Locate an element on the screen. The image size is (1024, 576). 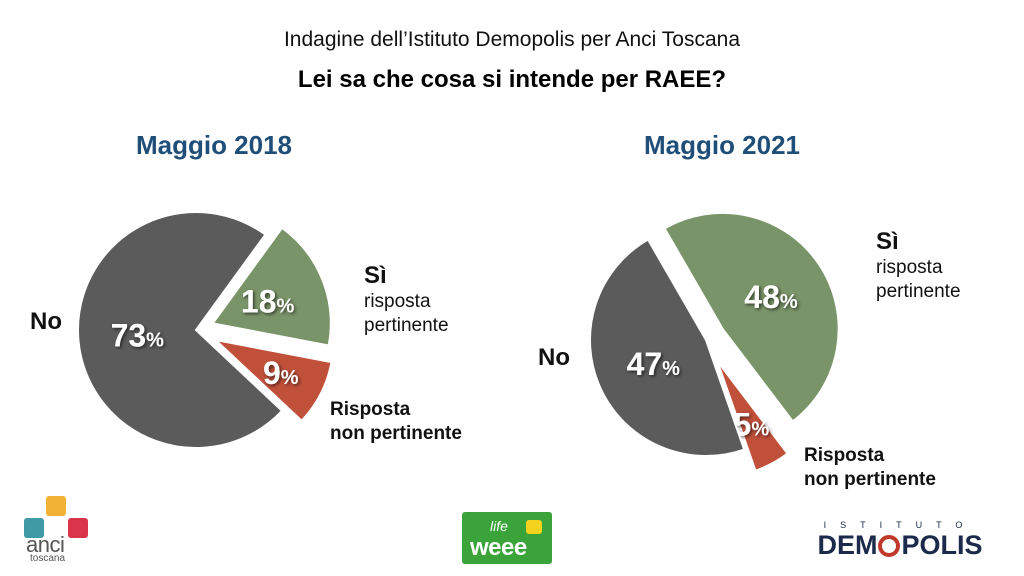
anci-wordmark: anci is located at coordinates (45, 544).